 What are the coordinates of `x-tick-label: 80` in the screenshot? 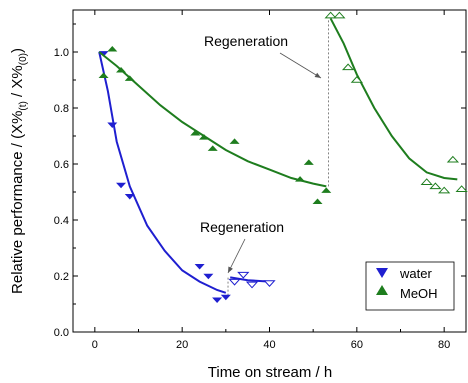 It's located at (444, 345).